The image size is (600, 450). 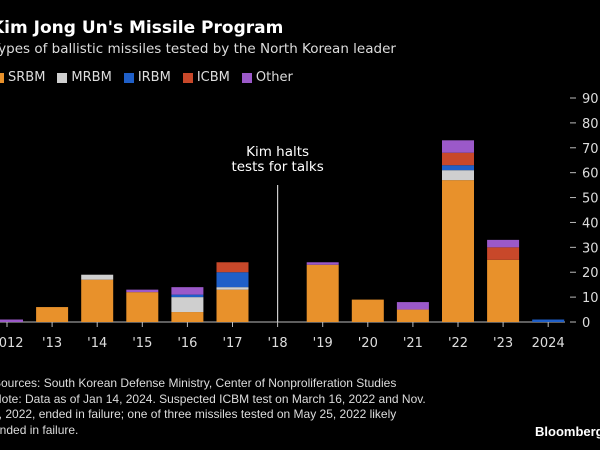 What do you see at coordinates (590, 149) in the screenshot?
I see `y-tick-label: 70` at bounding box center [590, 149].